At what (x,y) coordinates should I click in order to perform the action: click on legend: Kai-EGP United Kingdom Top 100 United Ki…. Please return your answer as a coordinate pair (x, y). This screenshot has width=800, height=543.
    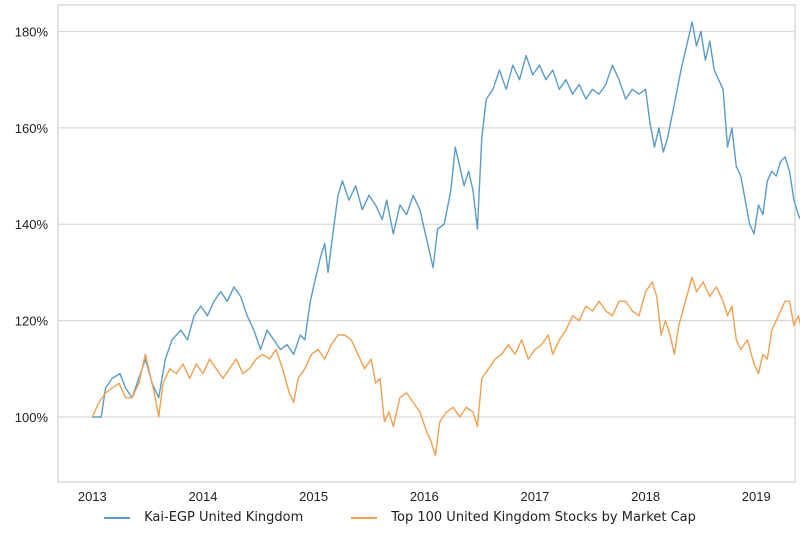
    Looking at the image, I should click on (400, 517).